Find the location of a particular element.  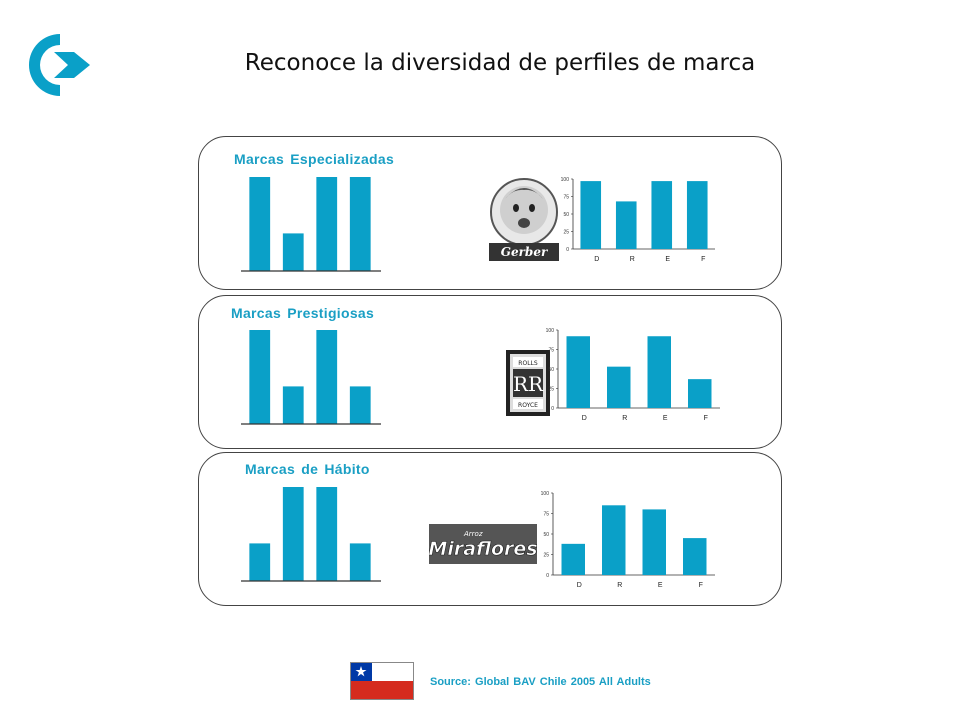

source-note: Source: Global BAV Chile 2005 All Adults is located at coordinates (540, 682).